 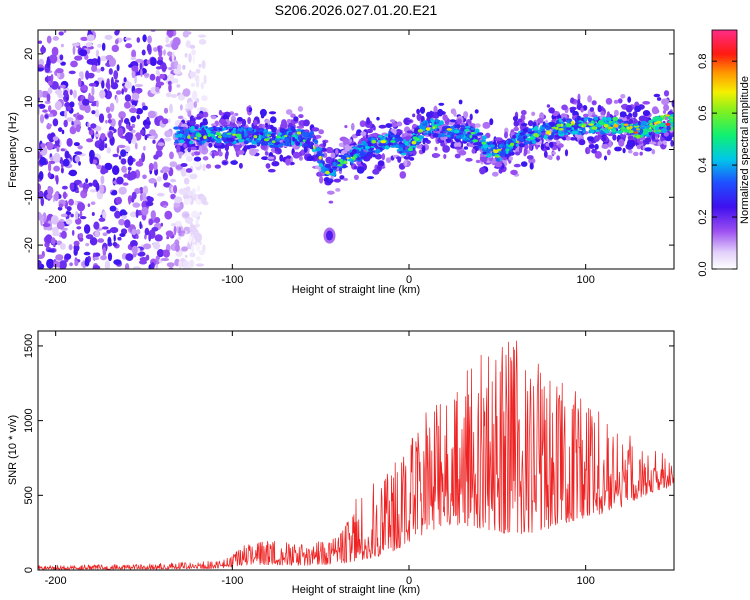 What do you see at coordinates (585, 280) in the screenshot?
I see `x-tick-label: 100` at bounding box center [585, 280].